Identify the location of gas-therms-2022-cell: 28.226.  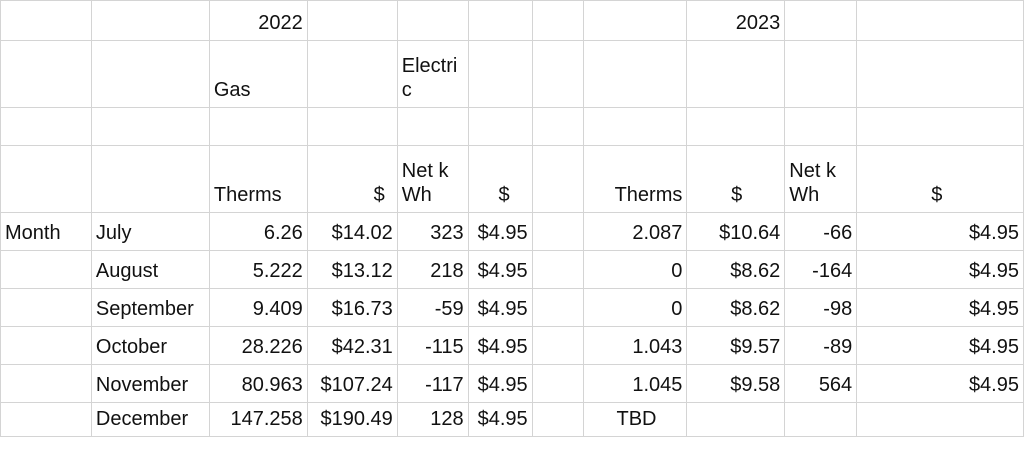
(258, 345).